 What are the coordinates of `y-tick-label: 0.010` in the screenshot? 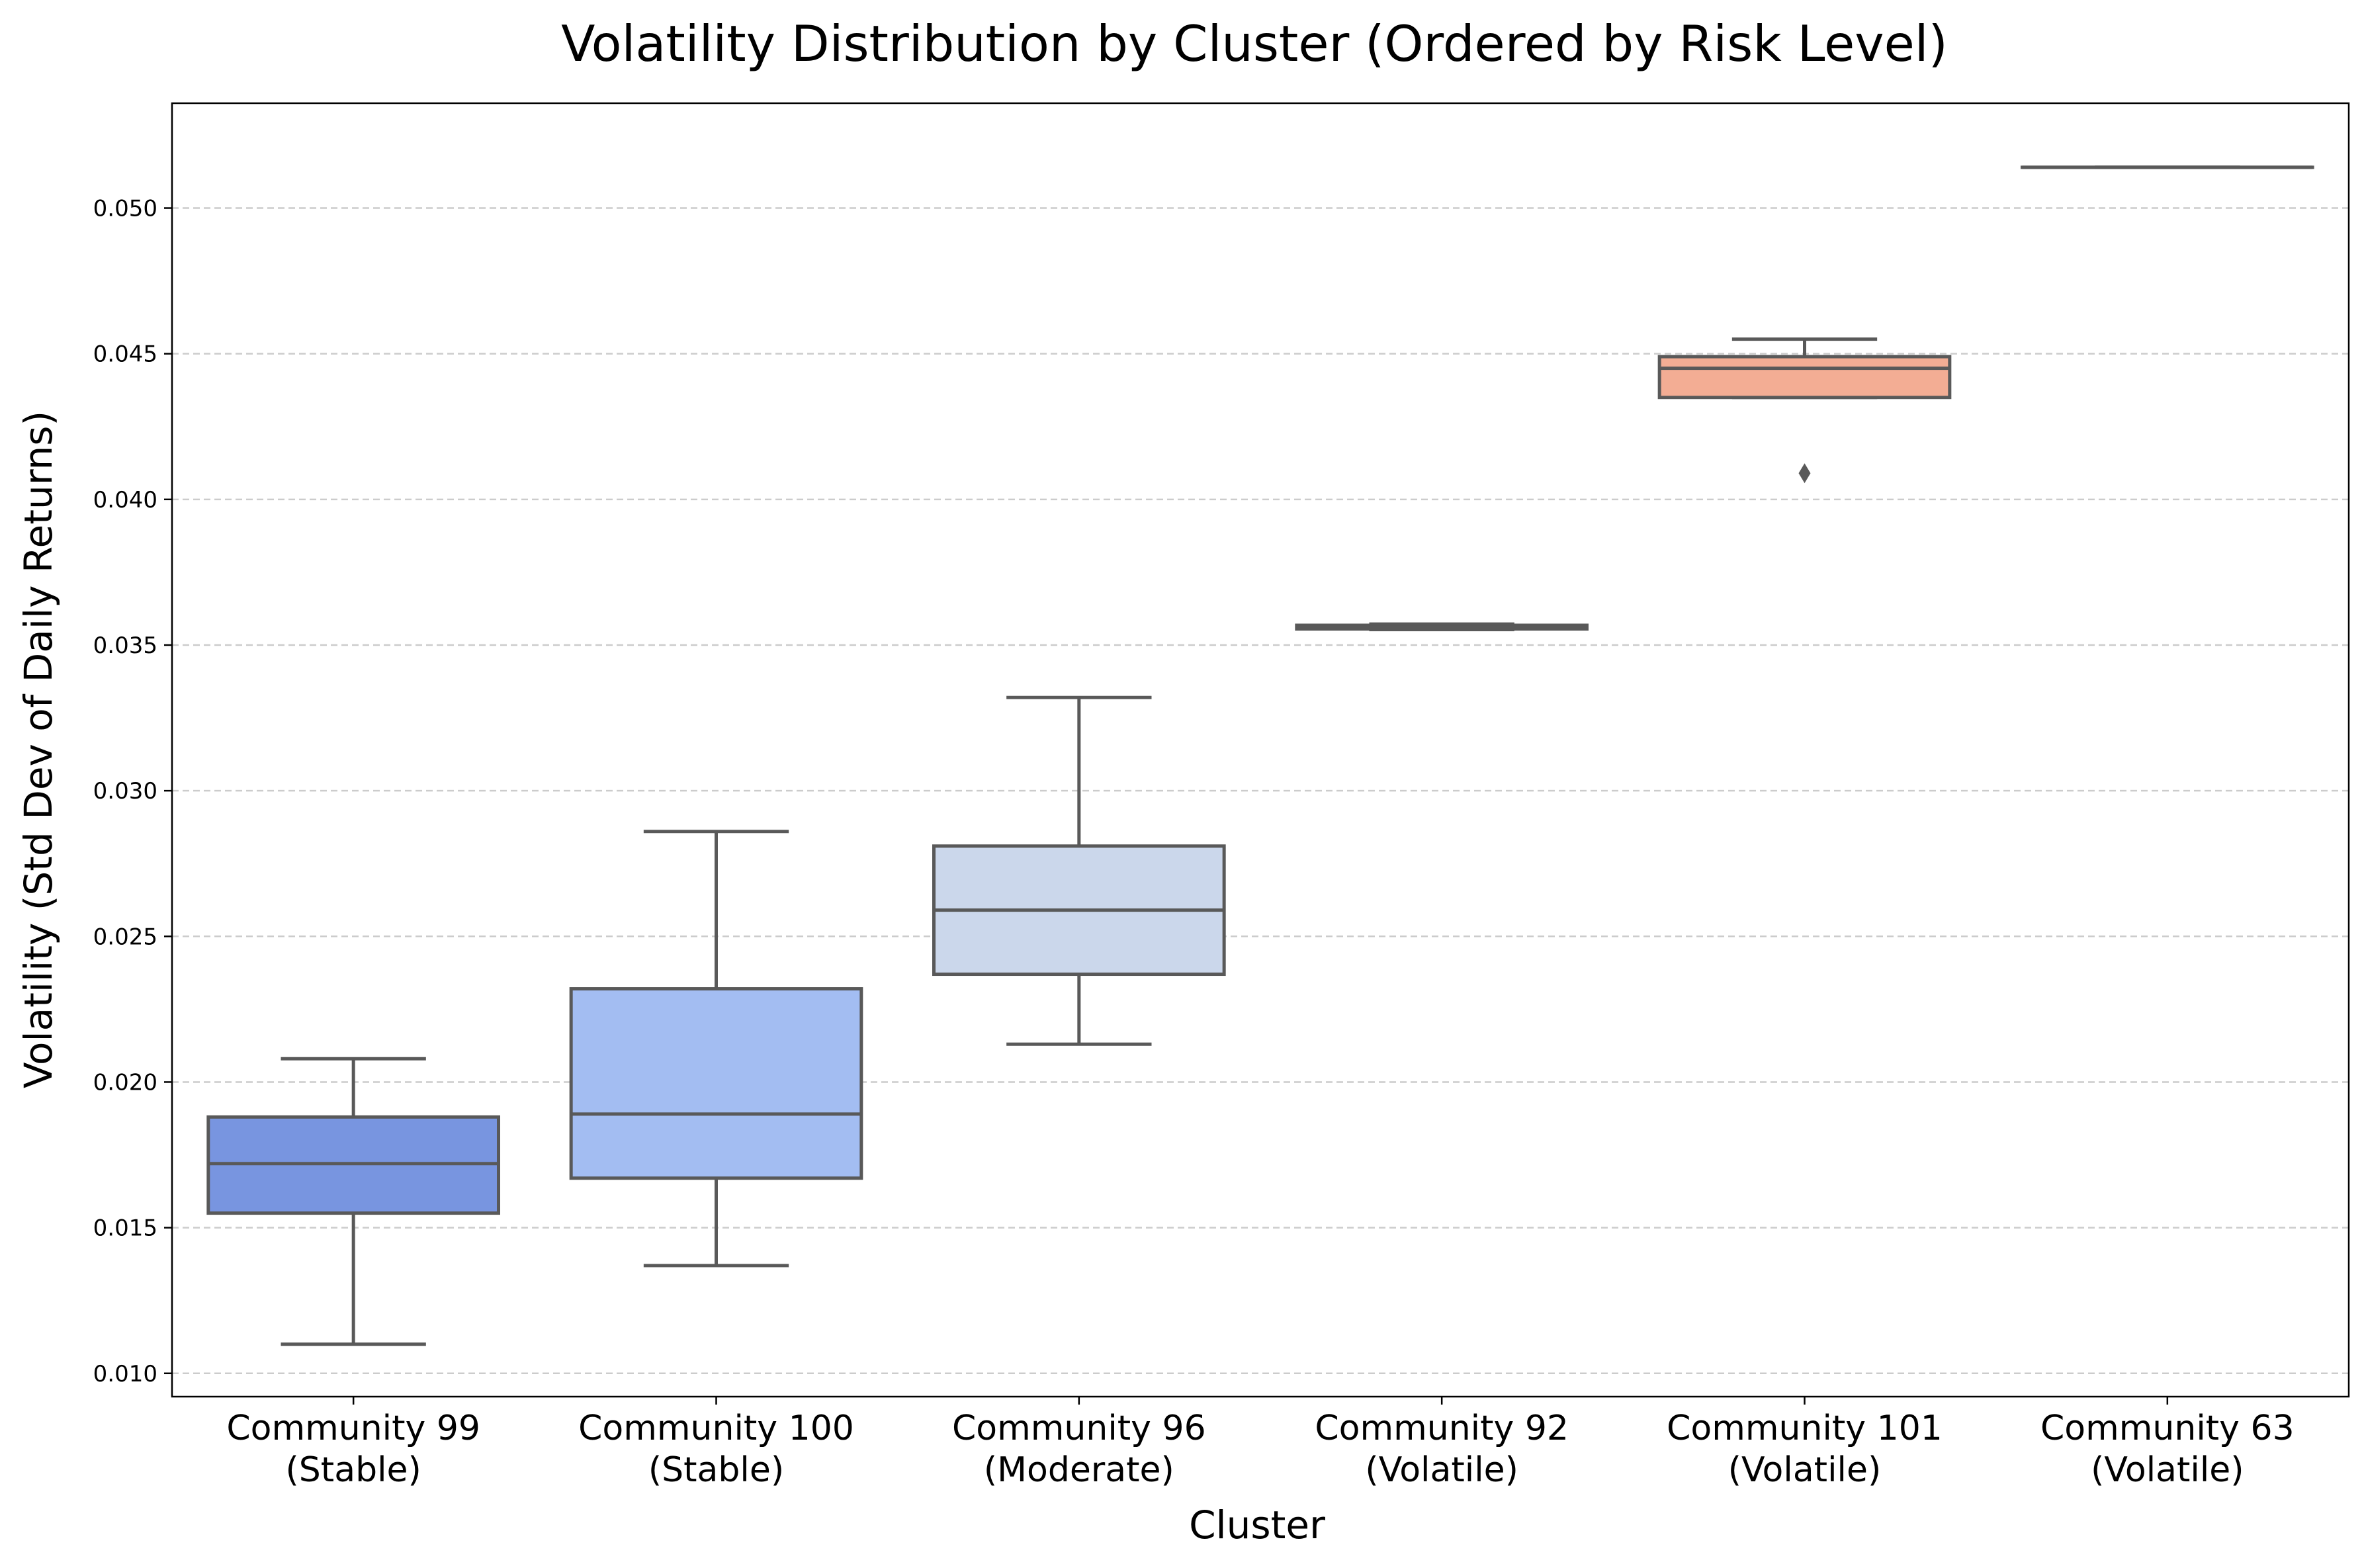 It's located at (125, 1374).